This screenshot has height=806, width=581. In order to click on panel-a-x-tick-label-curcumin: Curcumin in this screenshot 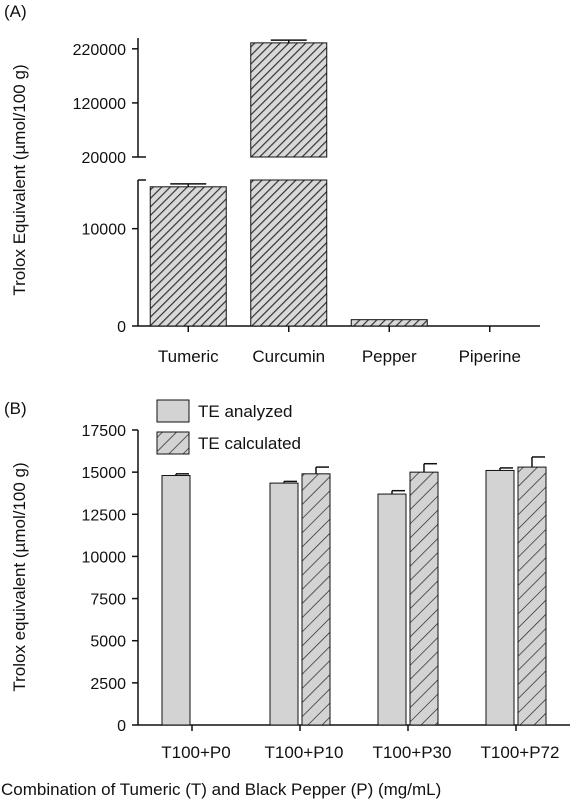, I will do `click(288, 356)`.